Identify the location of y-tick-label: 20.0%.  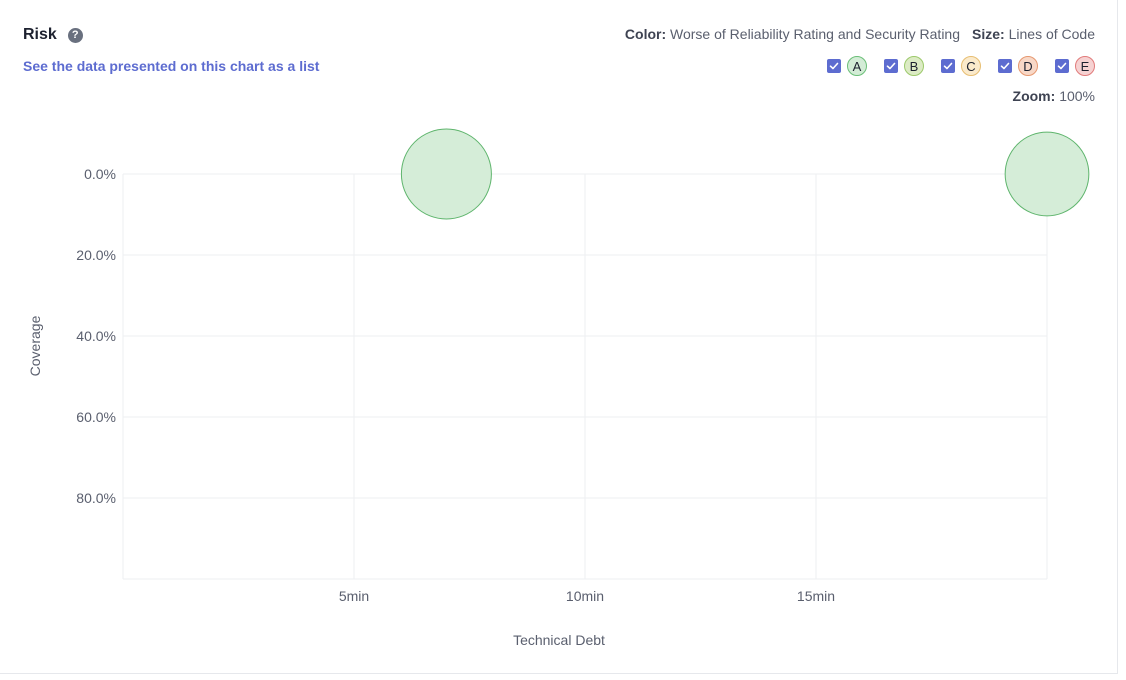
(96, 255).